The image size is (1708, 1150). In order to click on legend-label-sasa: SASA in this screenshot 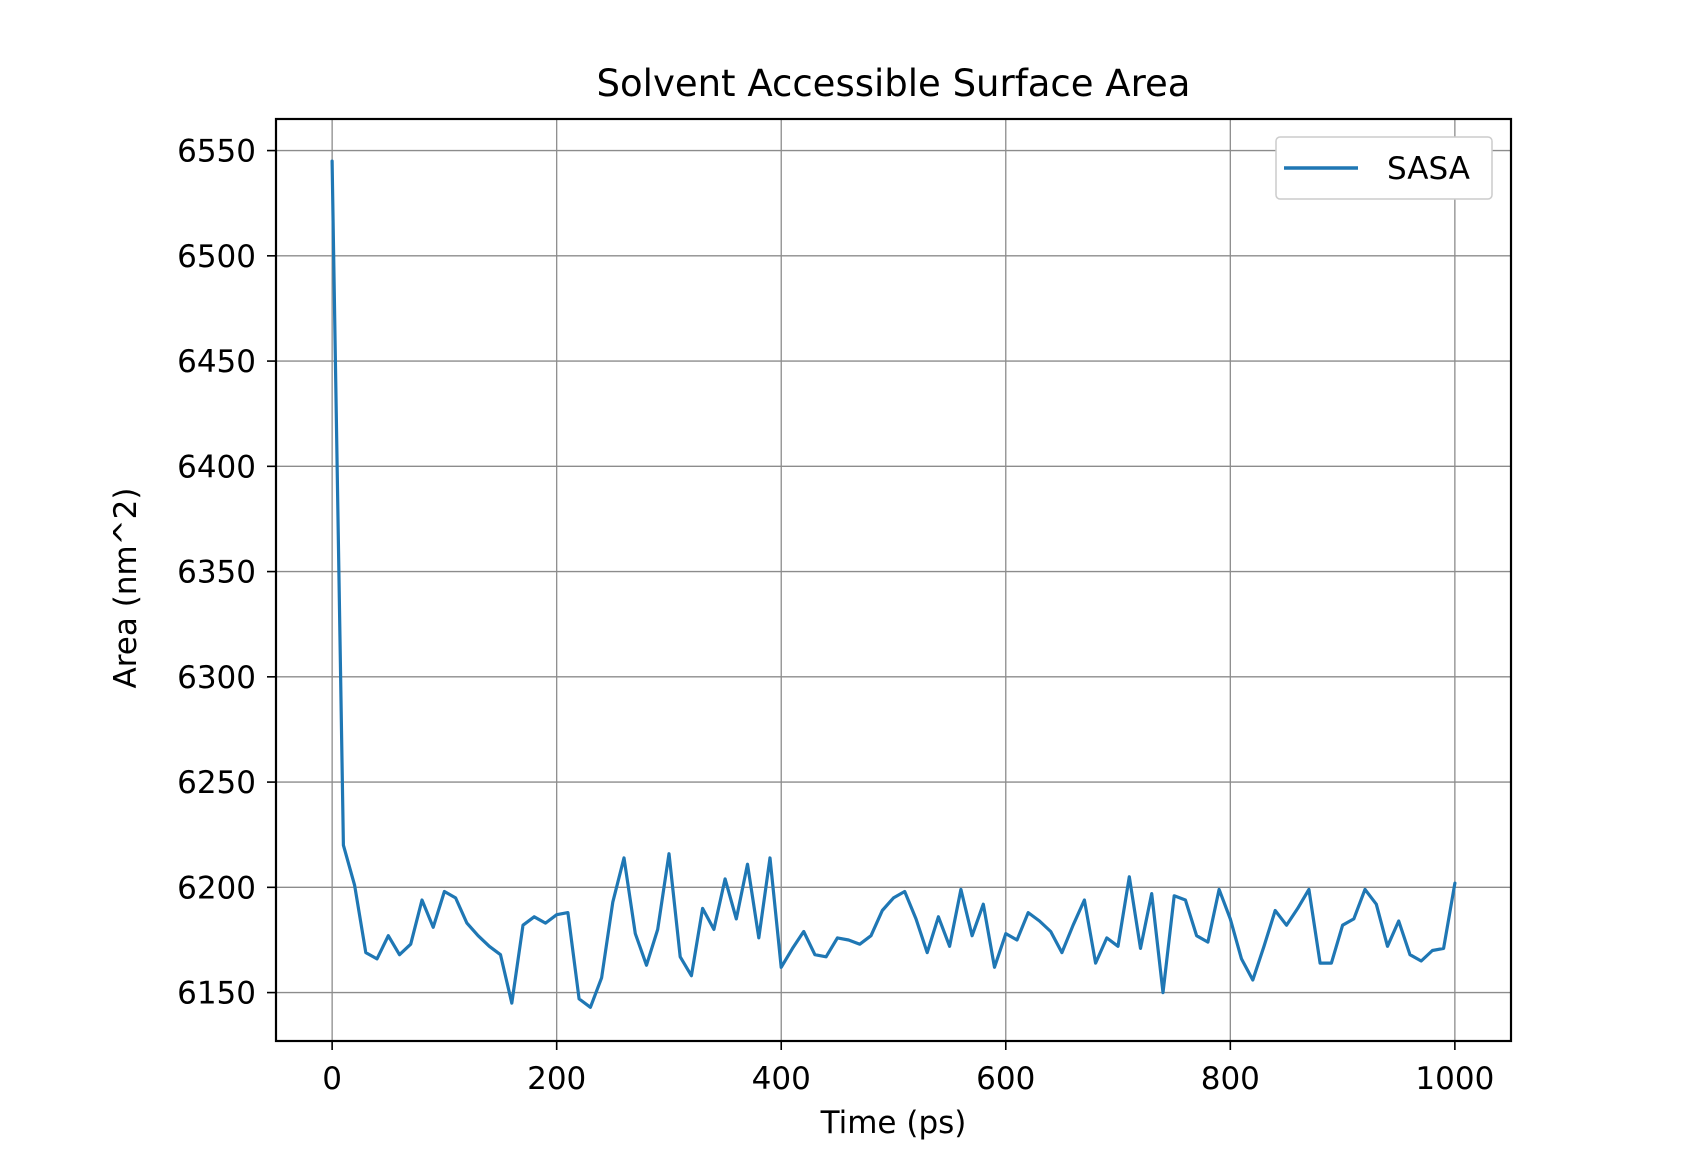, I will do `click(1428, 169)`.